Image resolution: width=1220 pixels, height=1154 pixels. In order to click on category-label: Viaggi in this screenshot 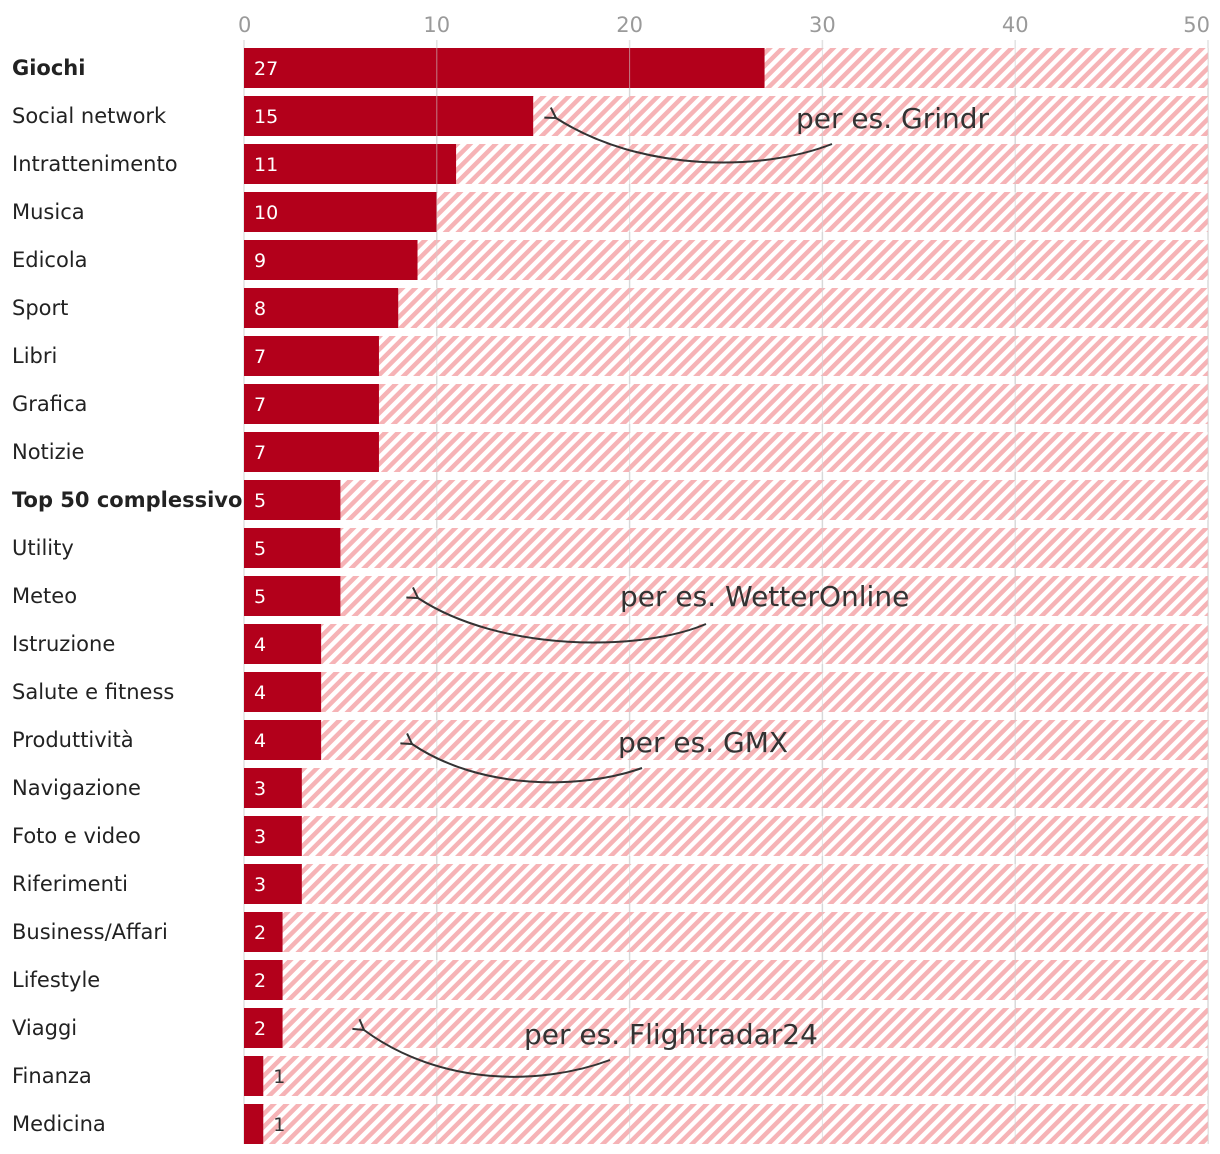, I will do `click(44, 1028)`.